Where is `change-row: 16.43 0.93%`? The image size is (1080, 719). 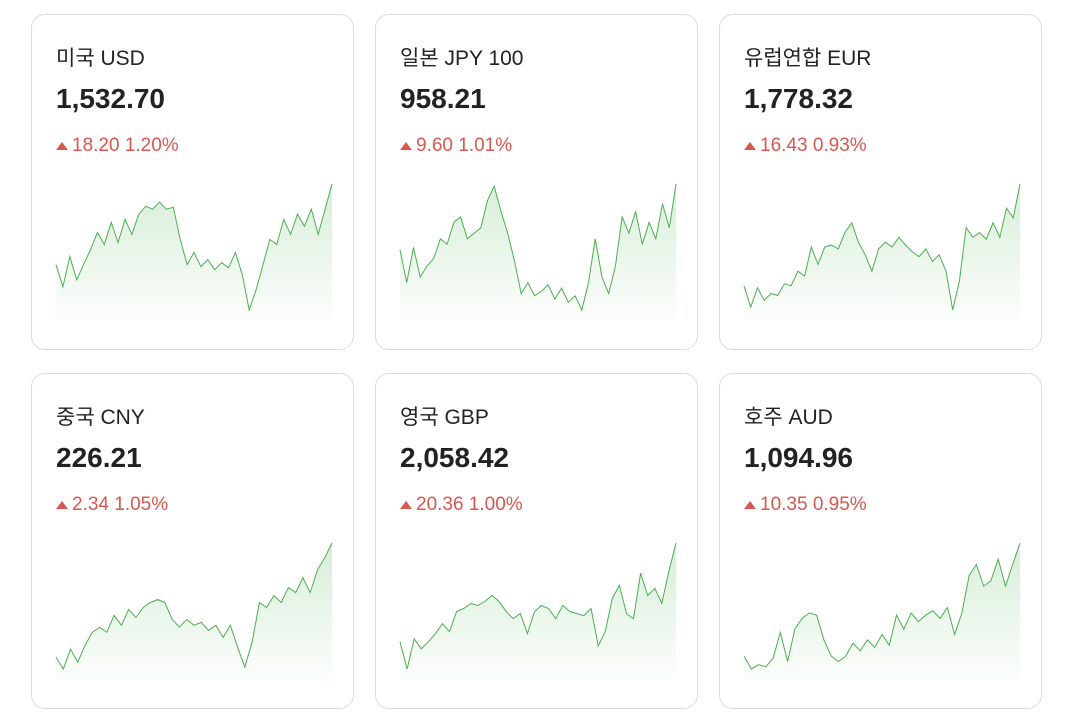 change-row: 16.43 0.93% is located at coordinates (805, 146).